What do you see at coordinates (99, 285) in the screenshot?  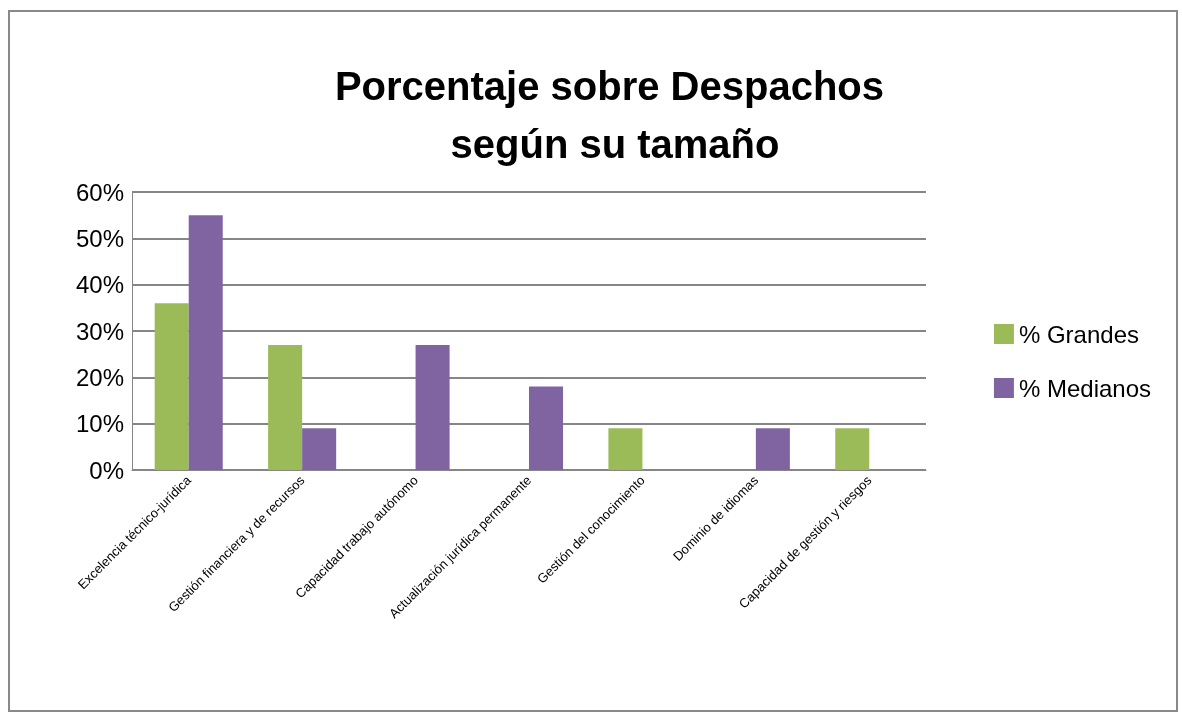 I see `y-tick-label: 40%` at bounding box center [99, 285].